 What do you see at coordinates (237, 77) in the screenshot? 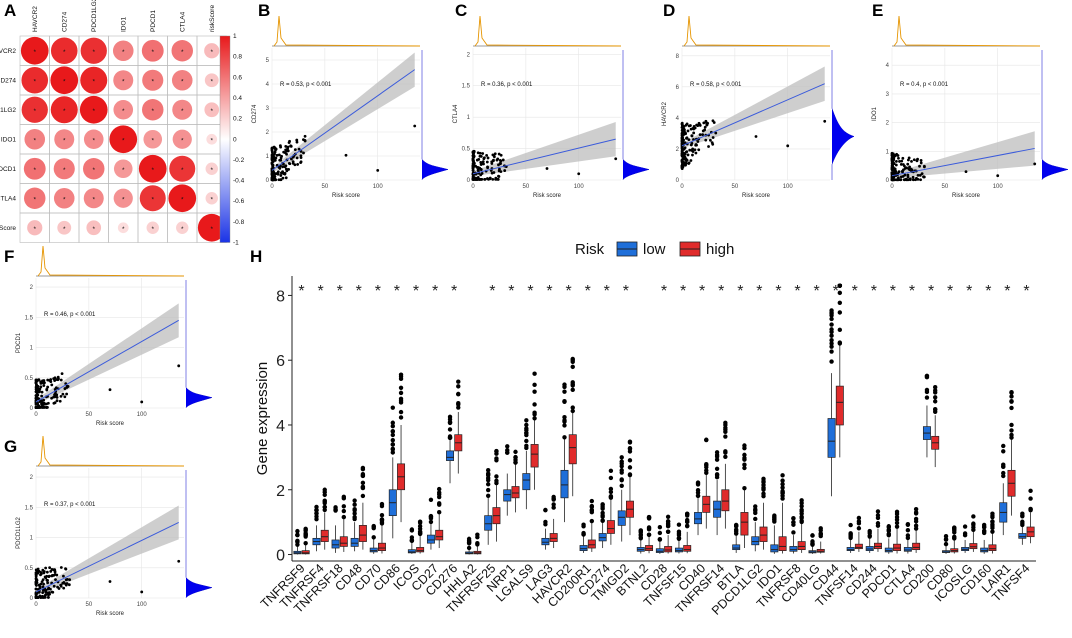
I see `colorbar-tick: 0.6` at bounding box center [237, 77].